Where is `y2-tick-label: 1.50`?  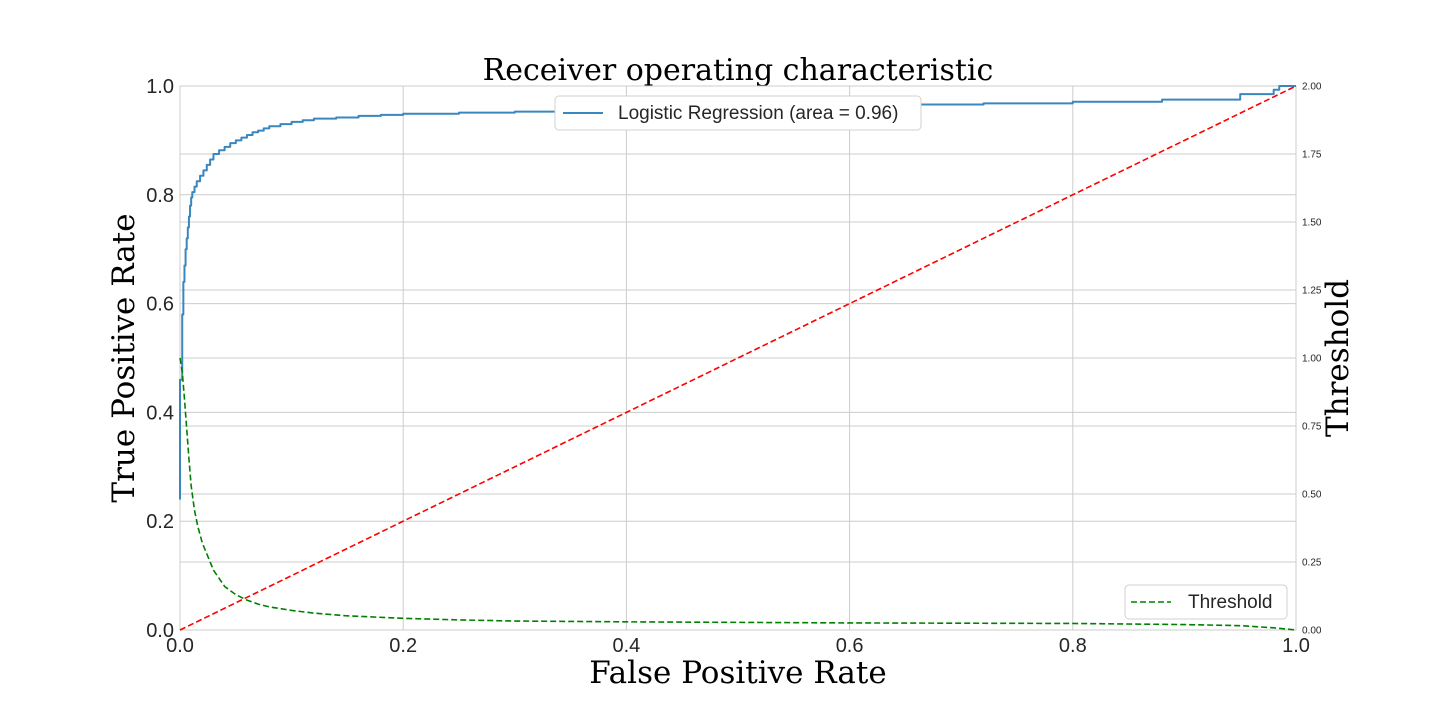
y2-tick-label: 1.50 is located at coordinates (1312, 223).